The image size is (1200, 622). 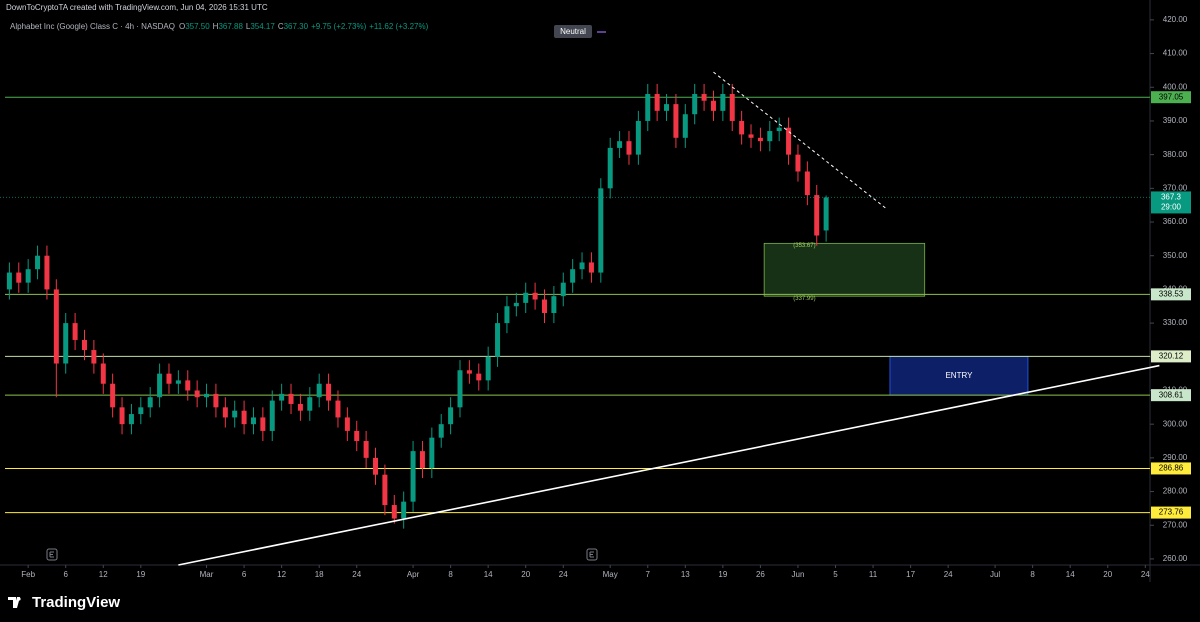 I want to click on countdown: 29:00, so click(x=1171, y=207).